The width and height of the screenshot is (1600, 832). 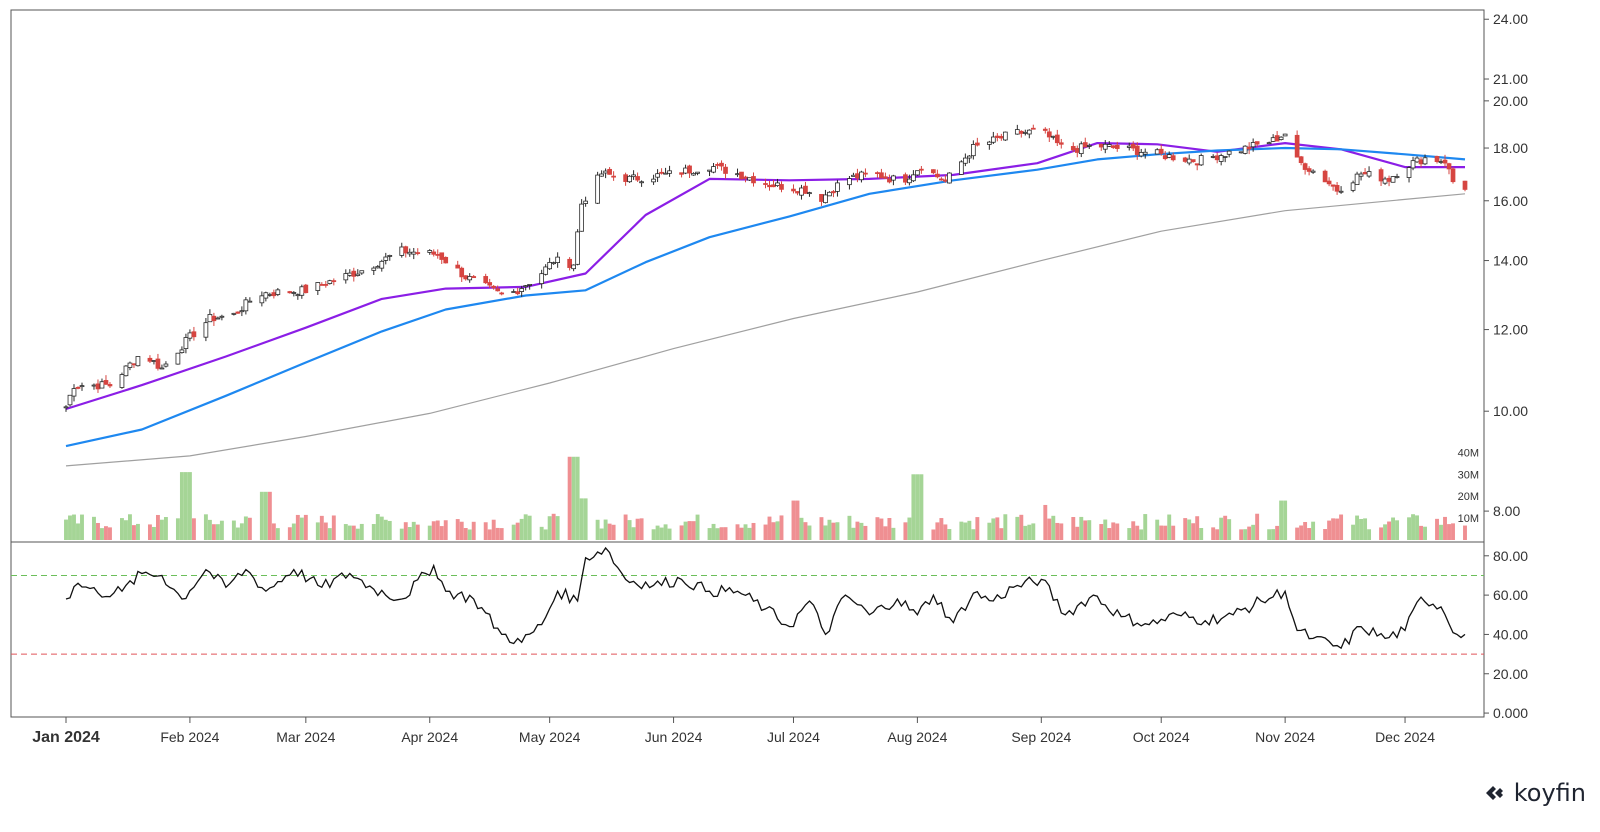 What do you see at coordinates (429, 737) in the screenshot?
I see `x-tick-label: Apr 2024` at bounding box center [429, 737].